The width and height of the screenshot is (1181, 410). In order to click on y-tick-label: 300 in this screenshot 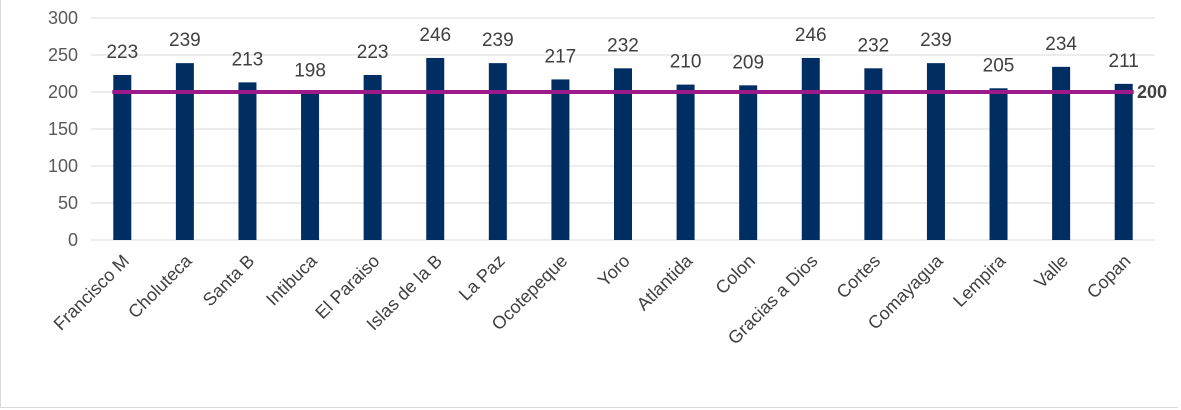, I will do `click(63, 18)`.